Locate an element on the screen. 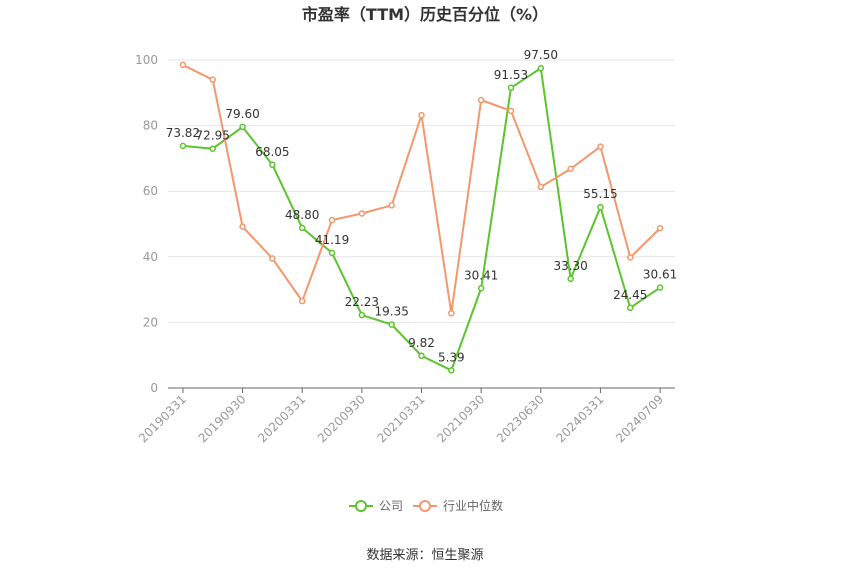 The height and width of the screenshot is (575, 850). x-tick-label: 20200331 is located at coordinates (281, 418).